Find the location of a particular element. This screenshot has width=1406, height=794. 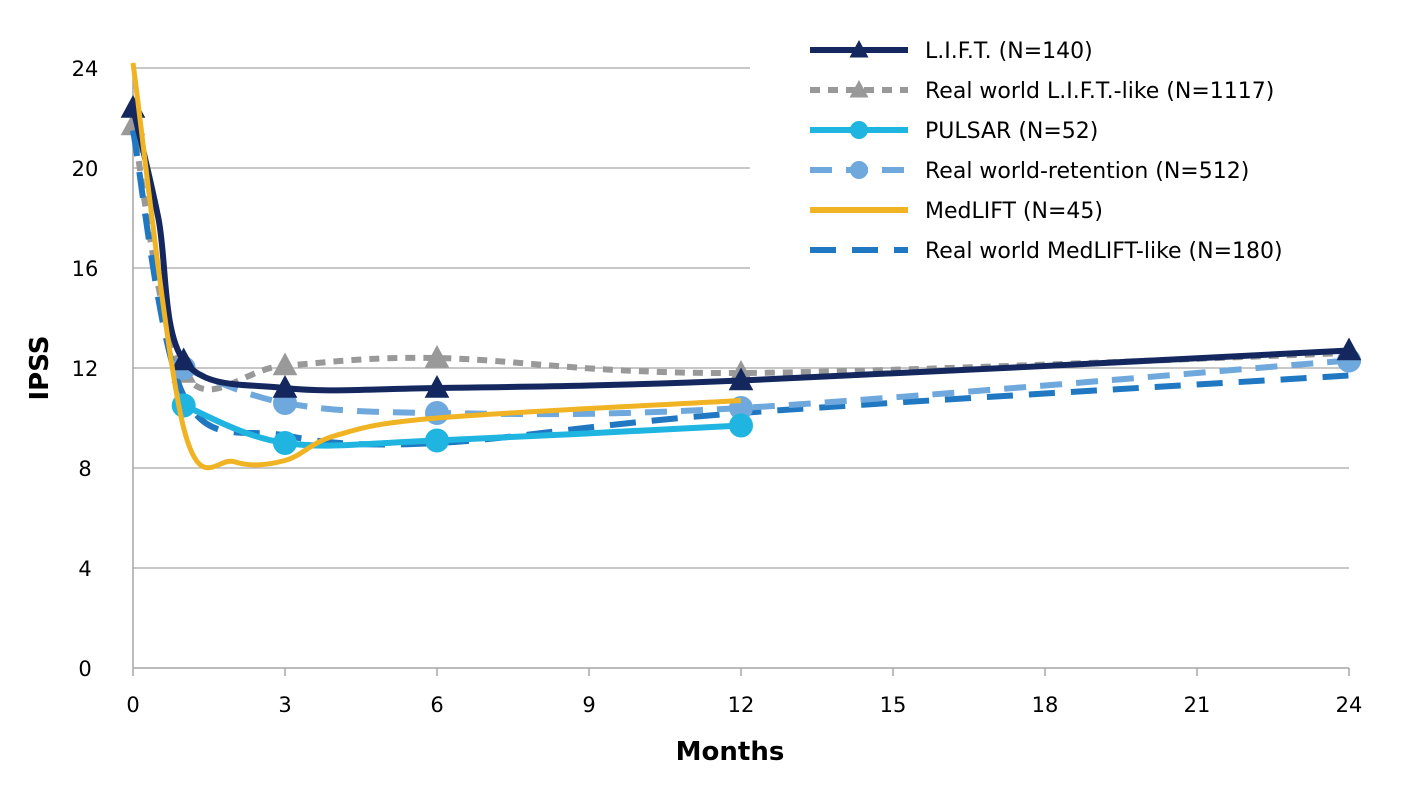

legend-item-1: Real world L.I.F.T.-like (N=1117) is located at coordinates (1042, 91).